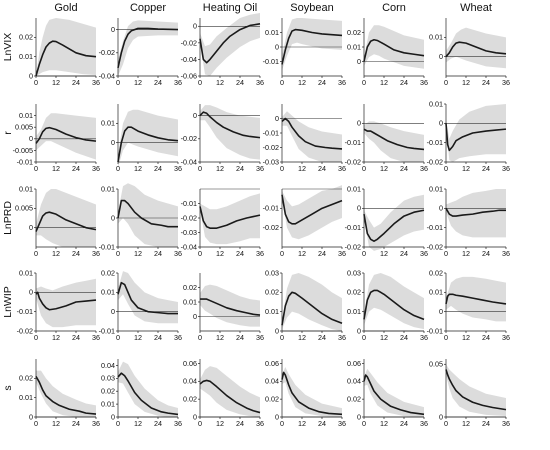  I want to click on y-tick-label: -0.01, so click(25, 311).